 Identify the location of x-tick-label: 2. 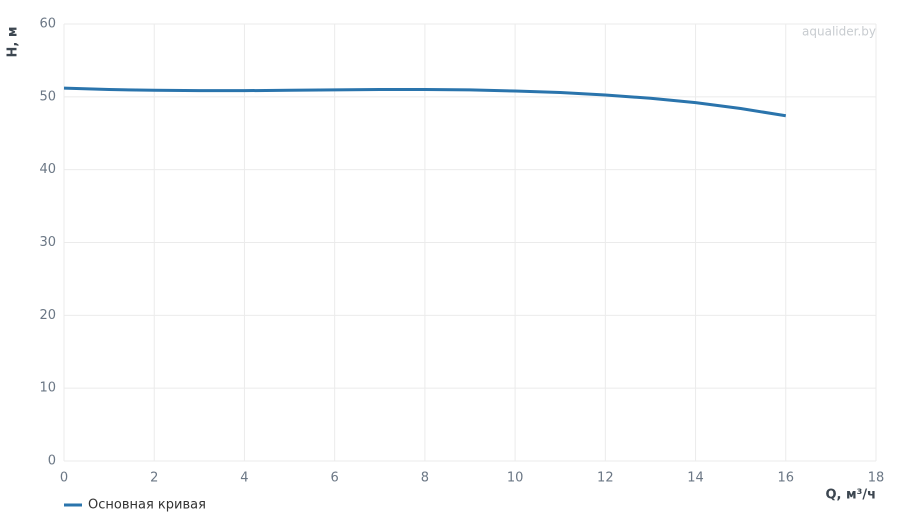
(154, 478).